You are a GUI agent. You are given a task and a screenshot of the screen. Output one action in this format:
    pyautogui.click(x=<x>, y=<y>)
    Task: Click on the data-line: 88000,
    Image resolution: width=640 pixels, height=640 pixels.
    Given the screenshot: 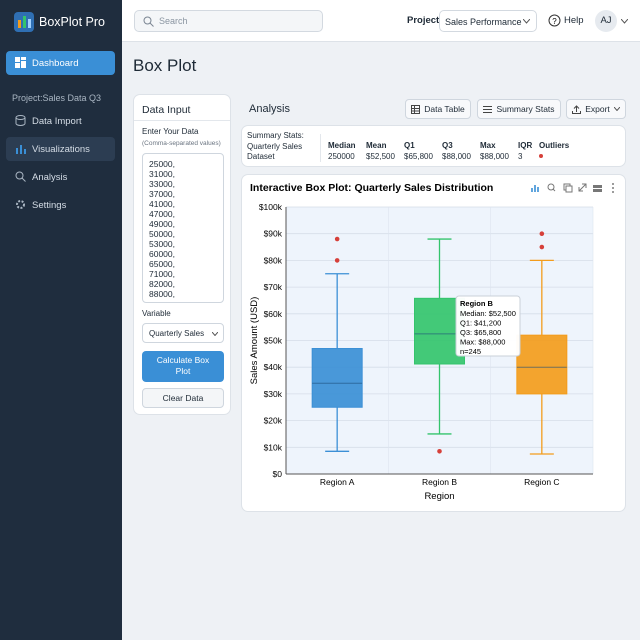 What is the action you would take?
    pyautogui.click(x=162, y=294)
    